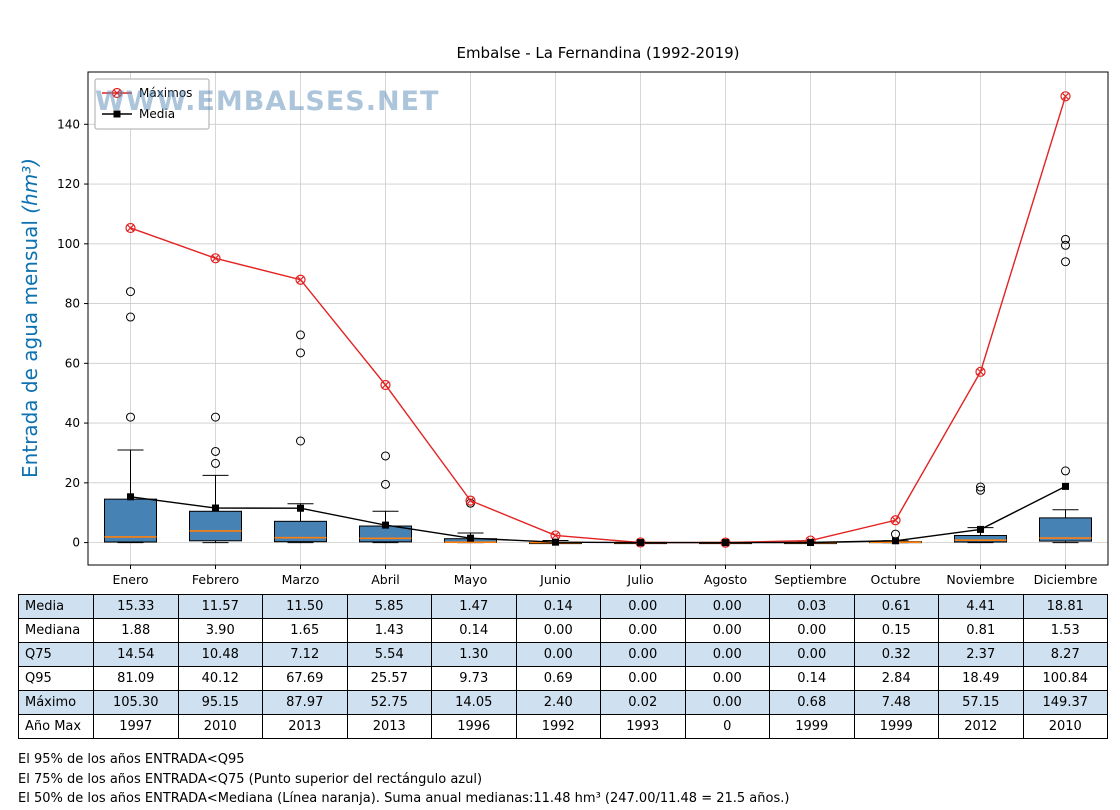 This screenshot has height=810, width=1120. I want to click on x-tick-label: Abril, so click(385, 579).